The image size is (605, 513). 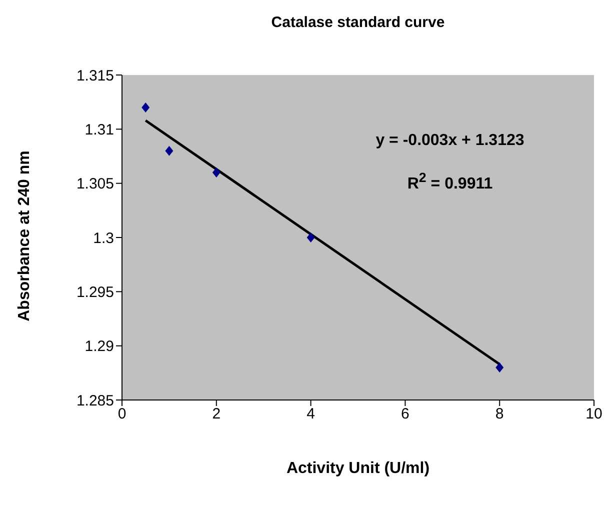 I want to click on x-tick-label: 2, so click(x=216, y=414).